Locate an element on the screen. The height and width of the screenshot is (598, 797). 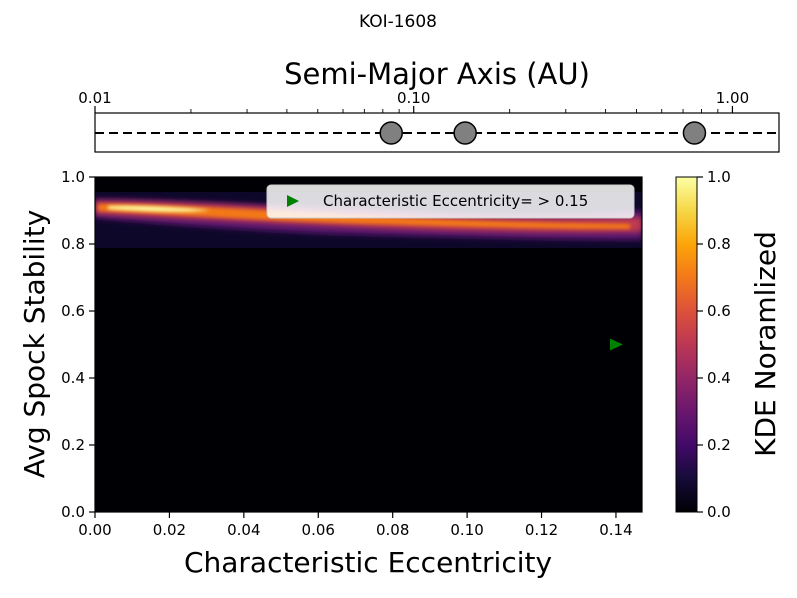
kde-y-tick-label: 0.8 is located at coordinates (73, 244).